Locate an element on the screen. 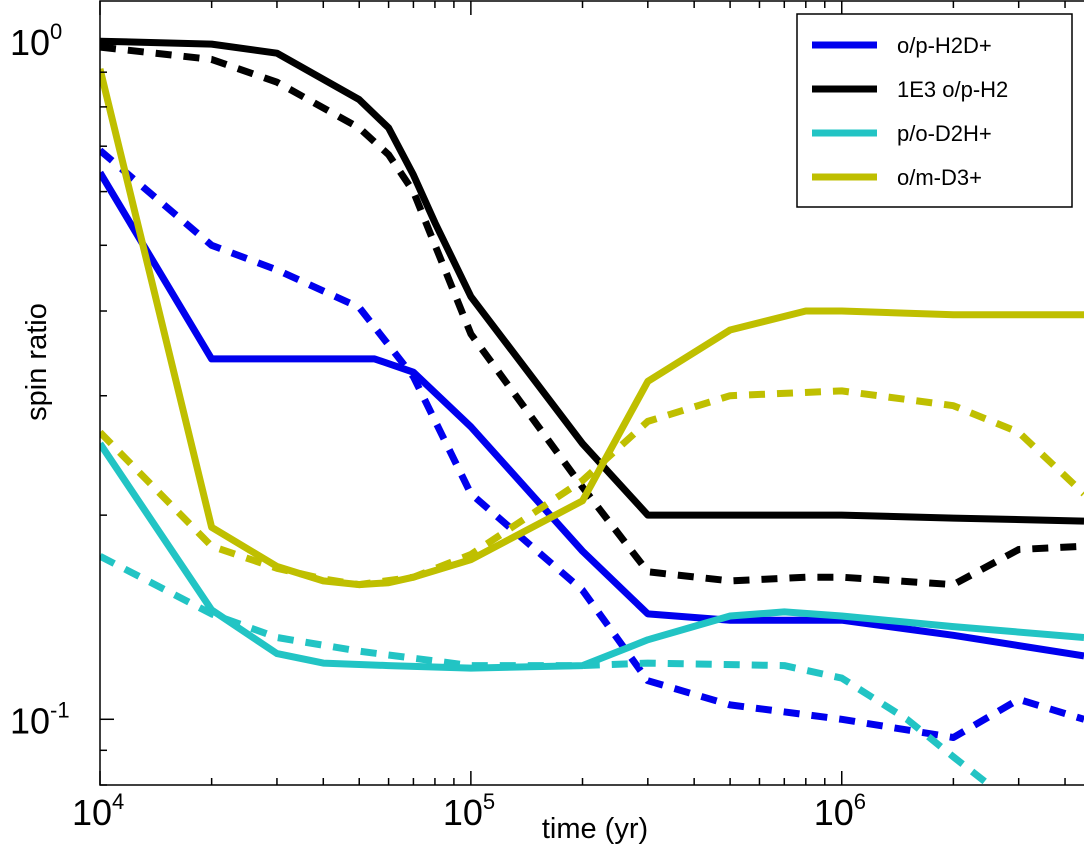 The width and height of the screenshot is (1084, 847). y-tick-label: 10 -1 is located at coordinates (40, 719).